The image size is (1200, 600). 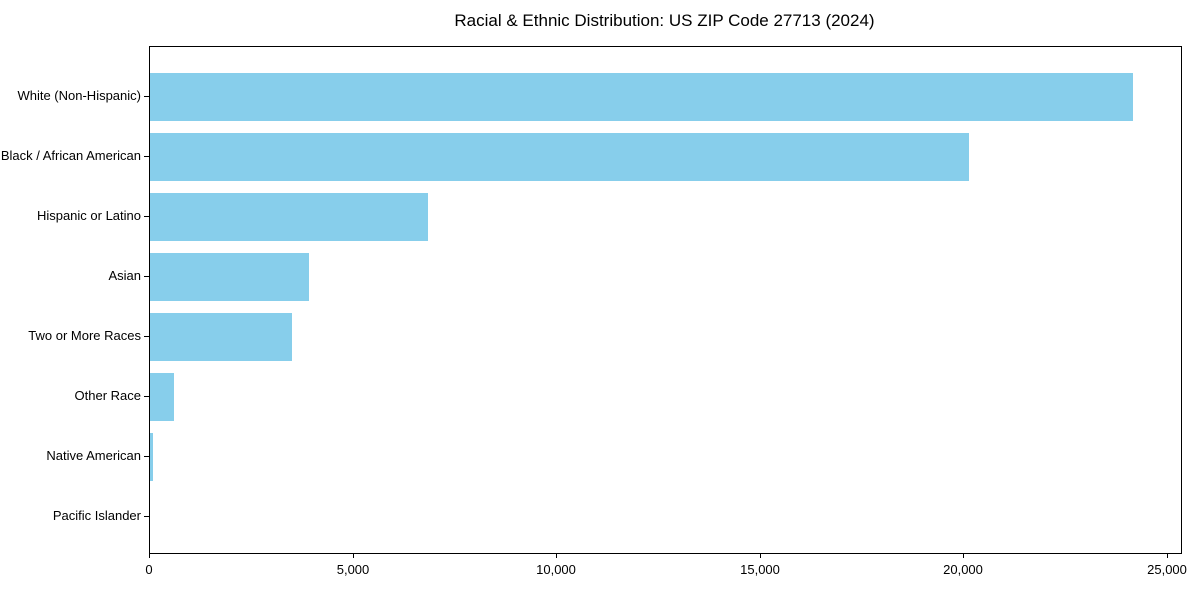 I want to click on x-tick-label: 10,000, so click(x=556, y=569).